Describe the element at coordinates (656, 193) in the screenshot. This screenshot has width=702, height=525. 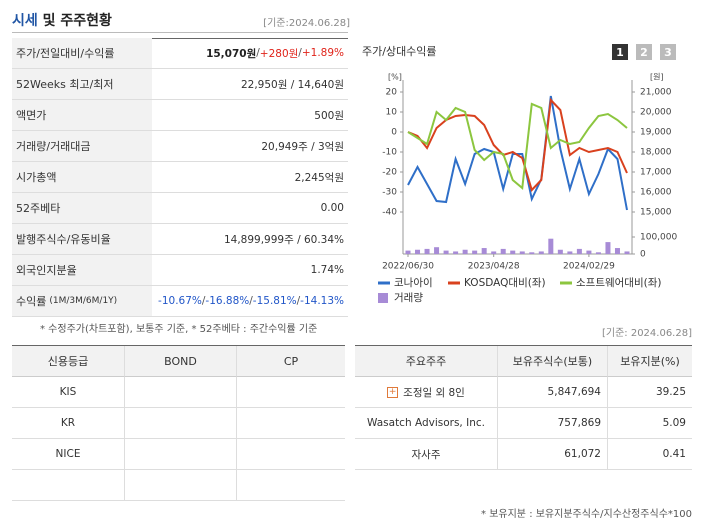
I see `y2-tick-label: 16,000` at that location.